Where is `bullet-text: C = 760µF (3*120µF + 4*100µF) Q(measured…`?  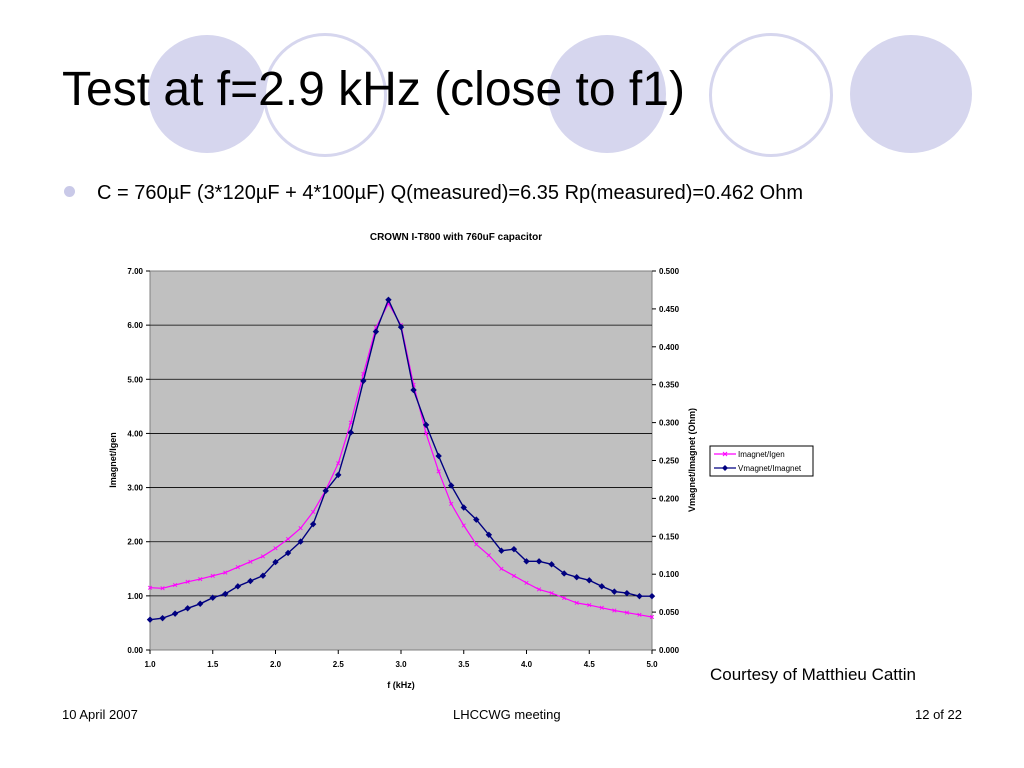 bullet-text: C = 760µF (3*120µF + 4*100µF) Q(measured… is located at coordinates (450, 193).